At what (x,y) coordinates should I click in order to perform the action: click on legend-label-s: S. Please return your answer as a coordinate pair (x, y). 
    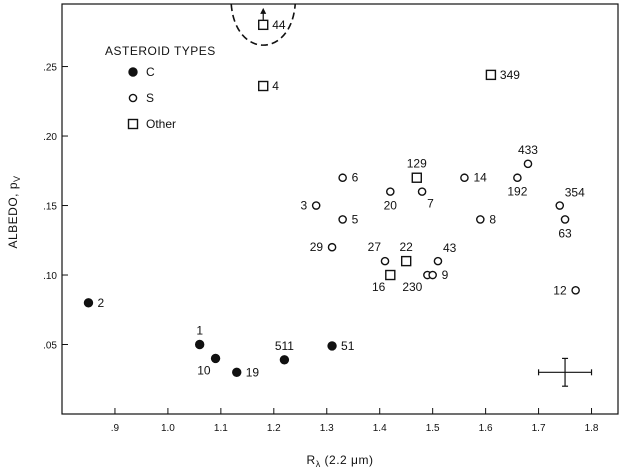
    Looking at the image, I should click on (150, 98).